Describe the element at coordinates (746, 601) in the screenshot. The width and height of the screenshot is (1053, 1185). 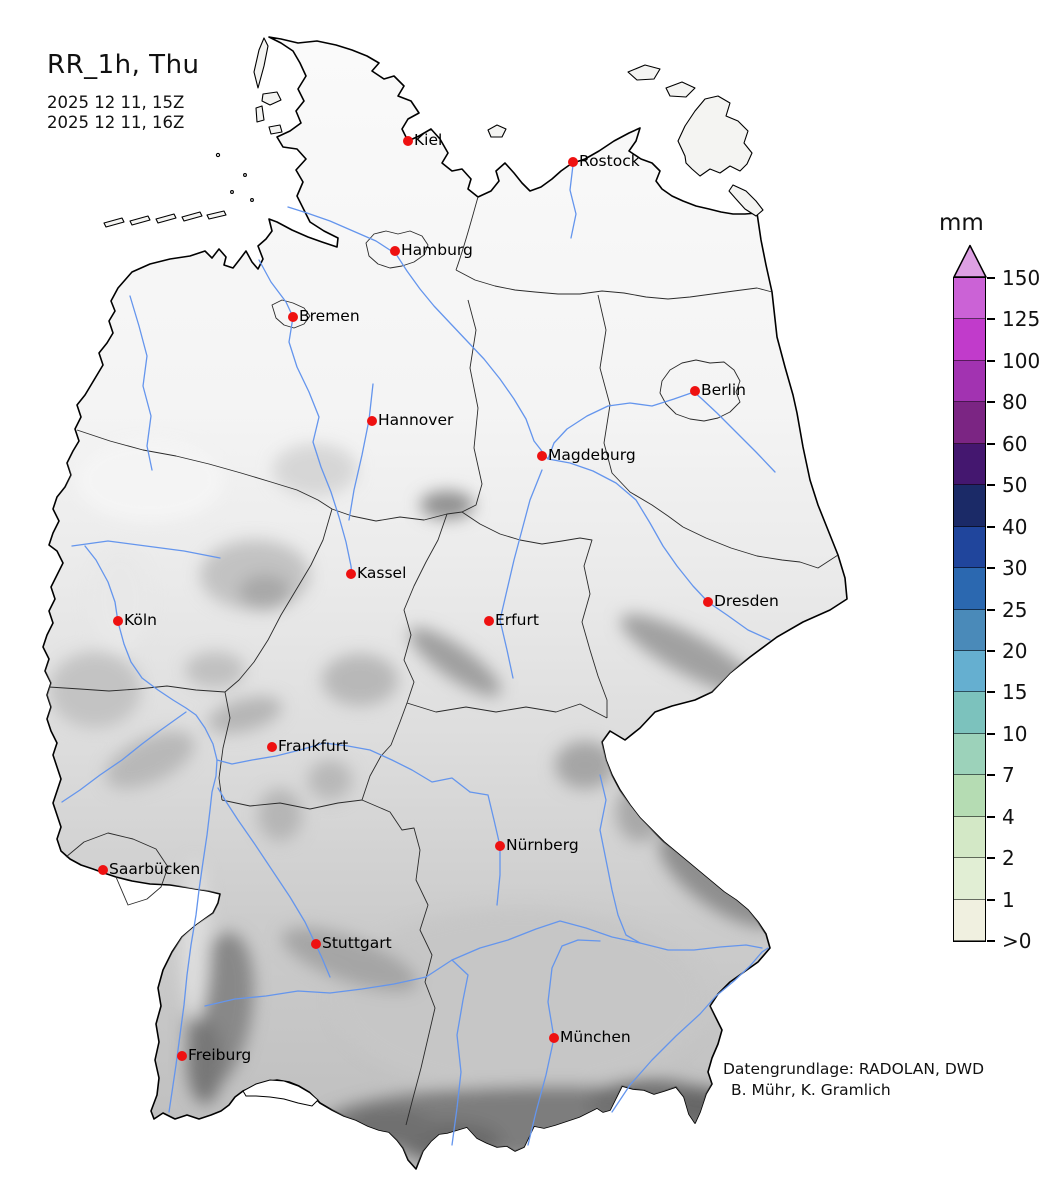
I see `city-label: Dresden` at that location.